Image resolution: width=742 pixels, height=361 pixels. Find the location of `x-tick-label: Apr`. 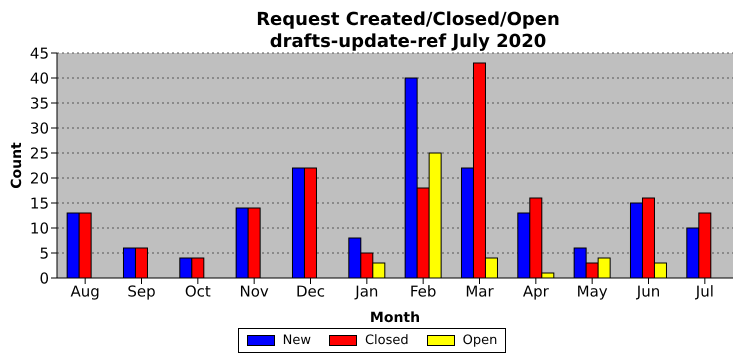

x-tick-label: Apr is located at coordinates (536, 291).